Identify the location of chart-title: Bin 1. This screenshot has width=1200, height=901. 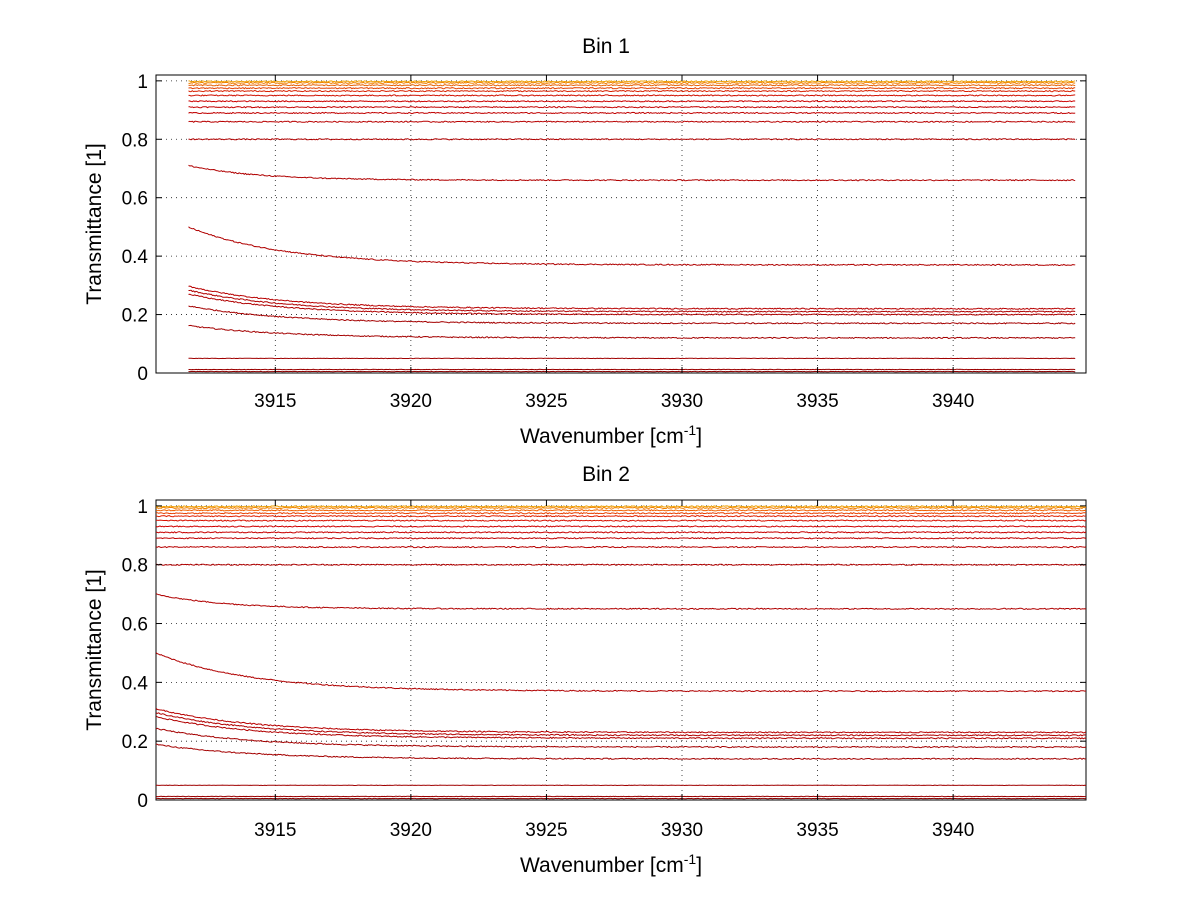
(606, 46).